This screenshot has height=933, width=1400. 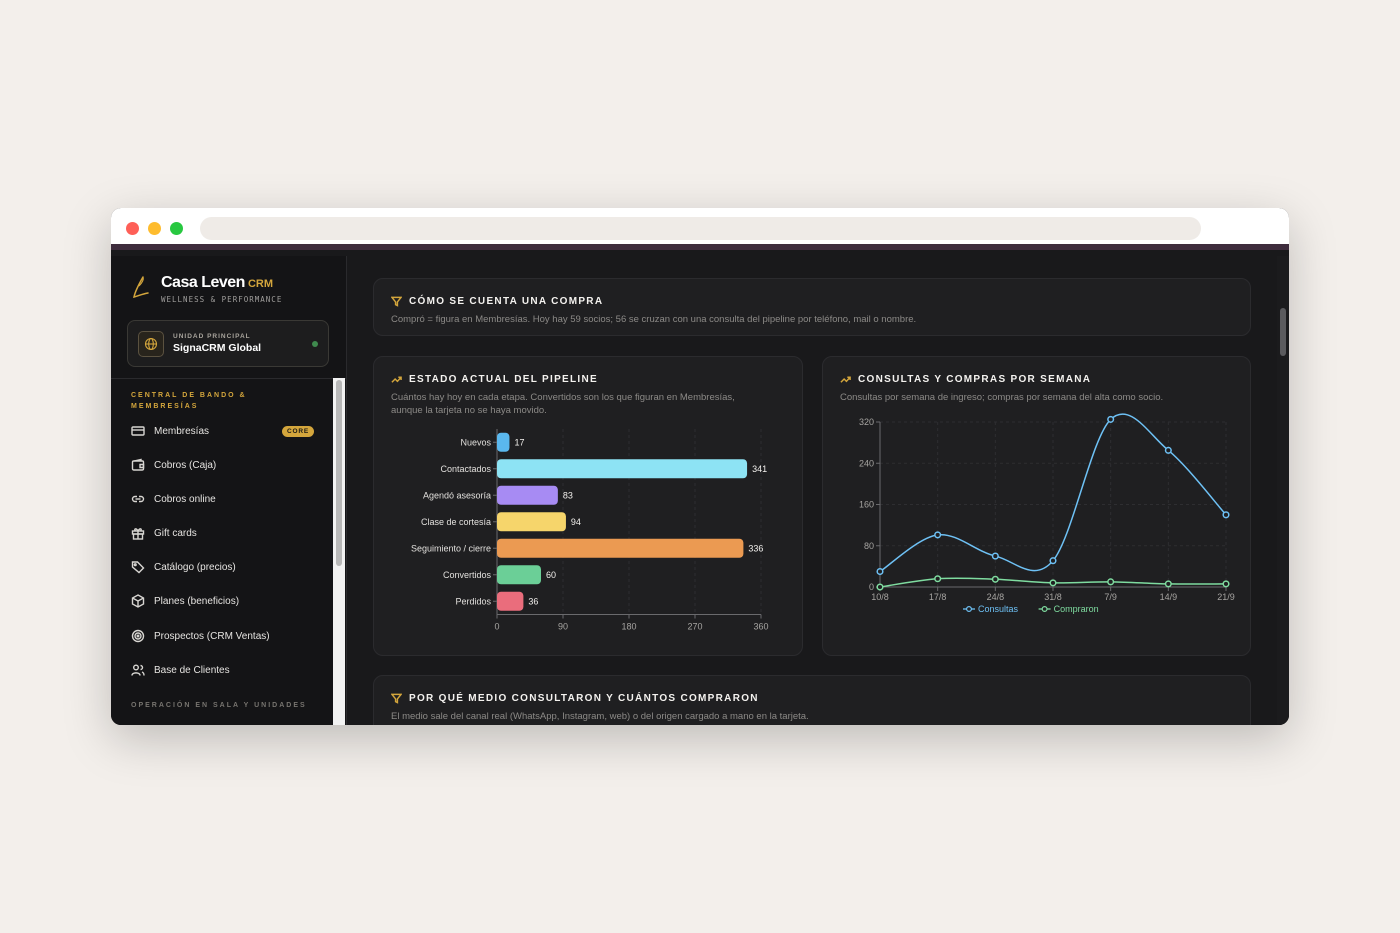 I want to click on sidebar-item-prospectos: Prospectos (CRM Ventas), so click(x=226, y=636).